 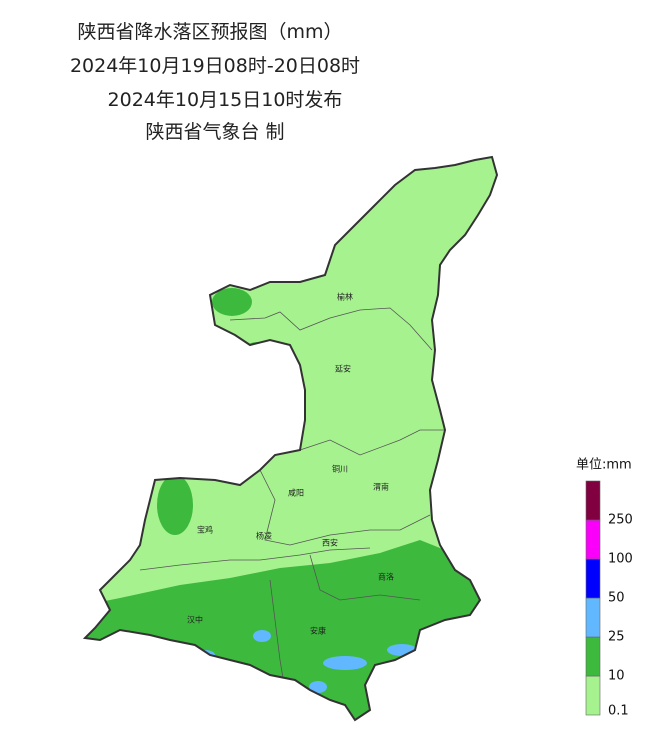 I want to click on legend: 0.1 10 25 50 100 250, so click(x=609, y=599).